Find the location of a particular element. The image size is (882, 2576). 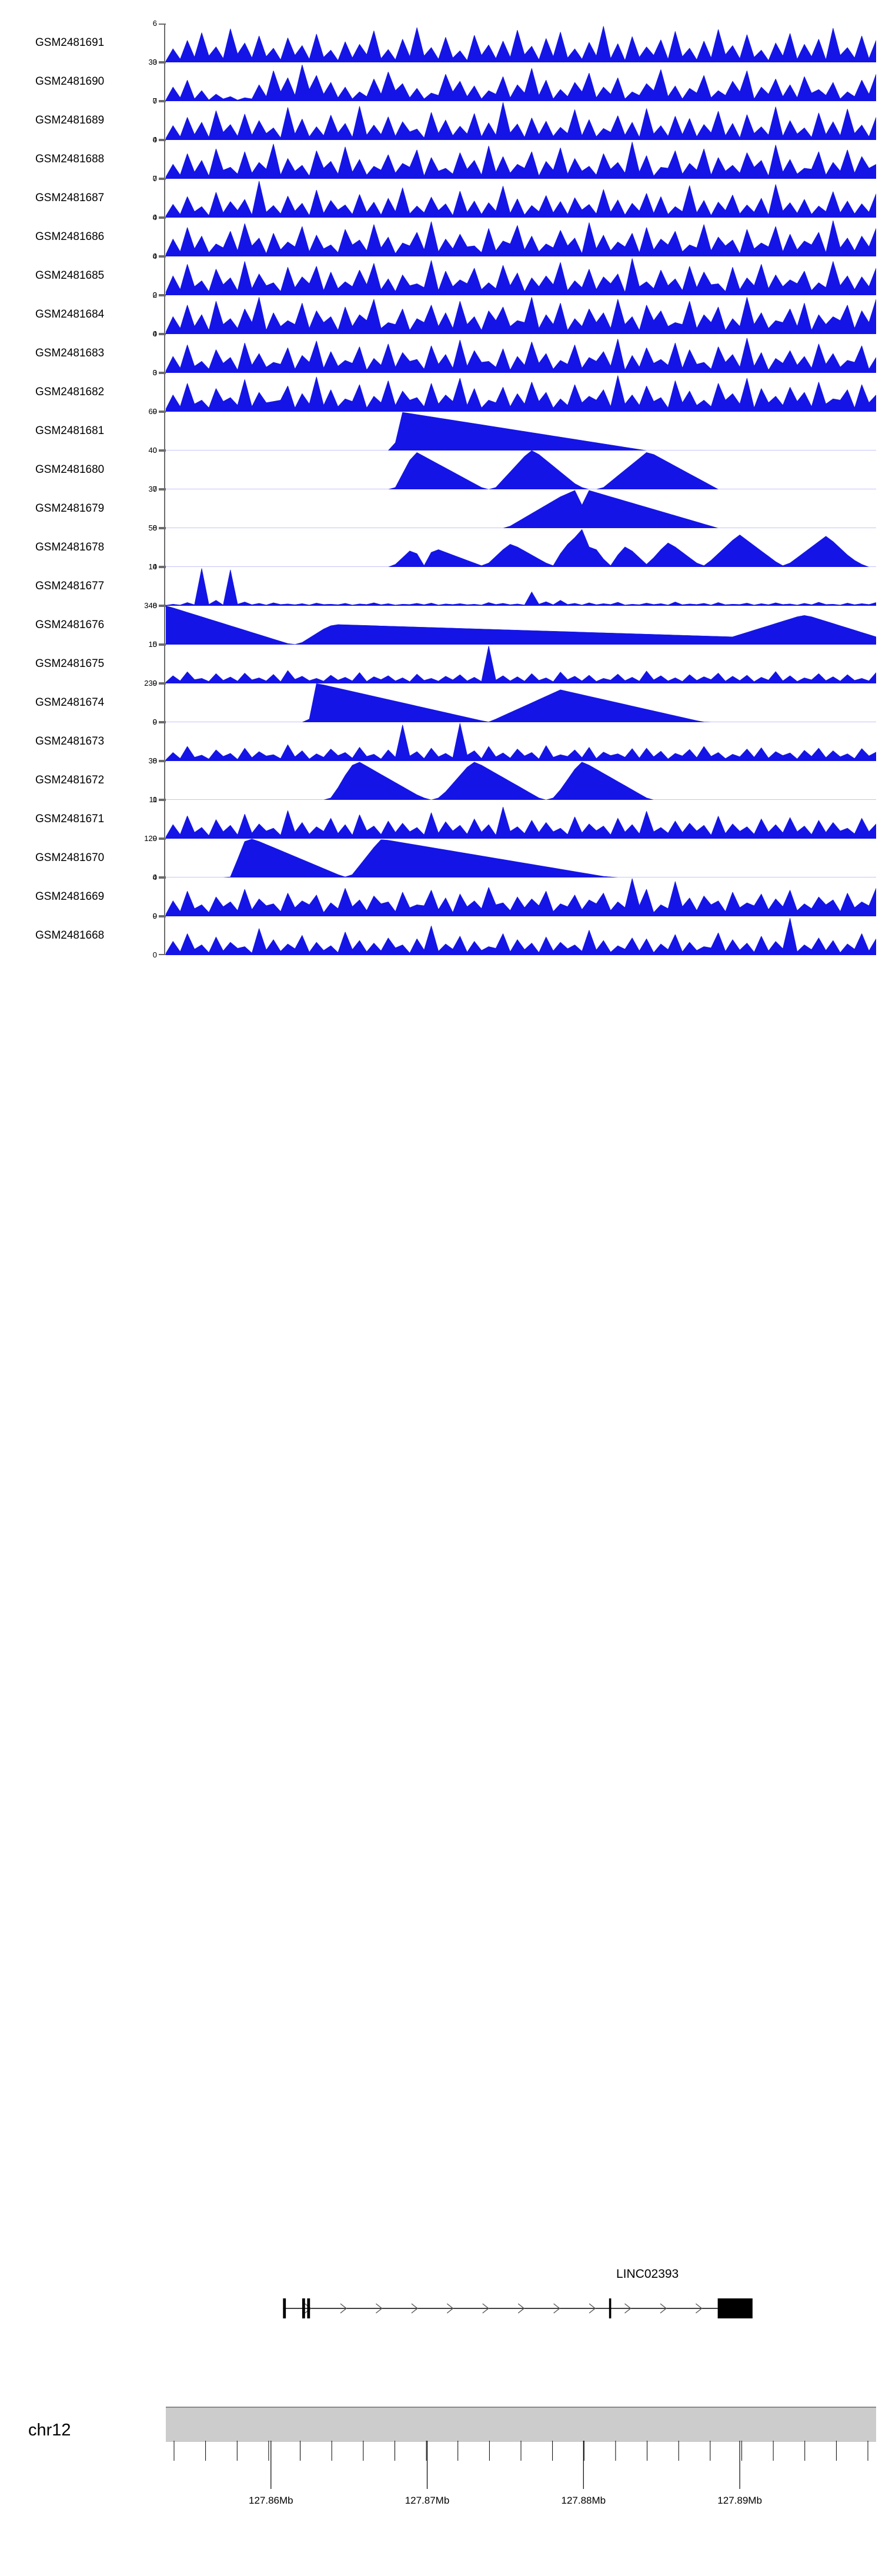

track-label-gsm2481673: GSM2481673 is located at coordinates (70, 741).